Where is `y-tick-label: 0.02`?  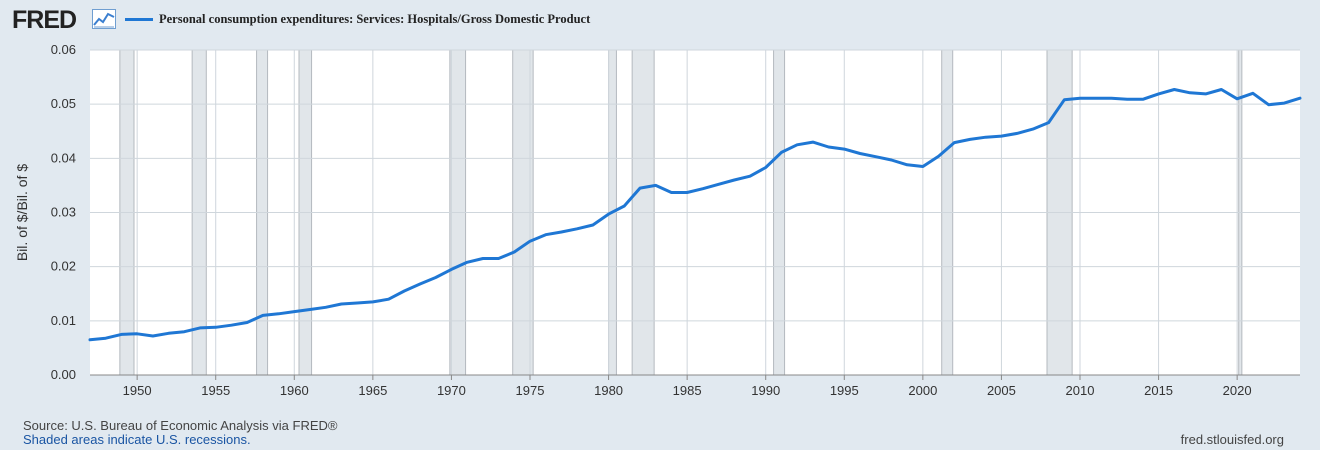
y-tick-label: 0.02 is located at coordinates (63, 266).